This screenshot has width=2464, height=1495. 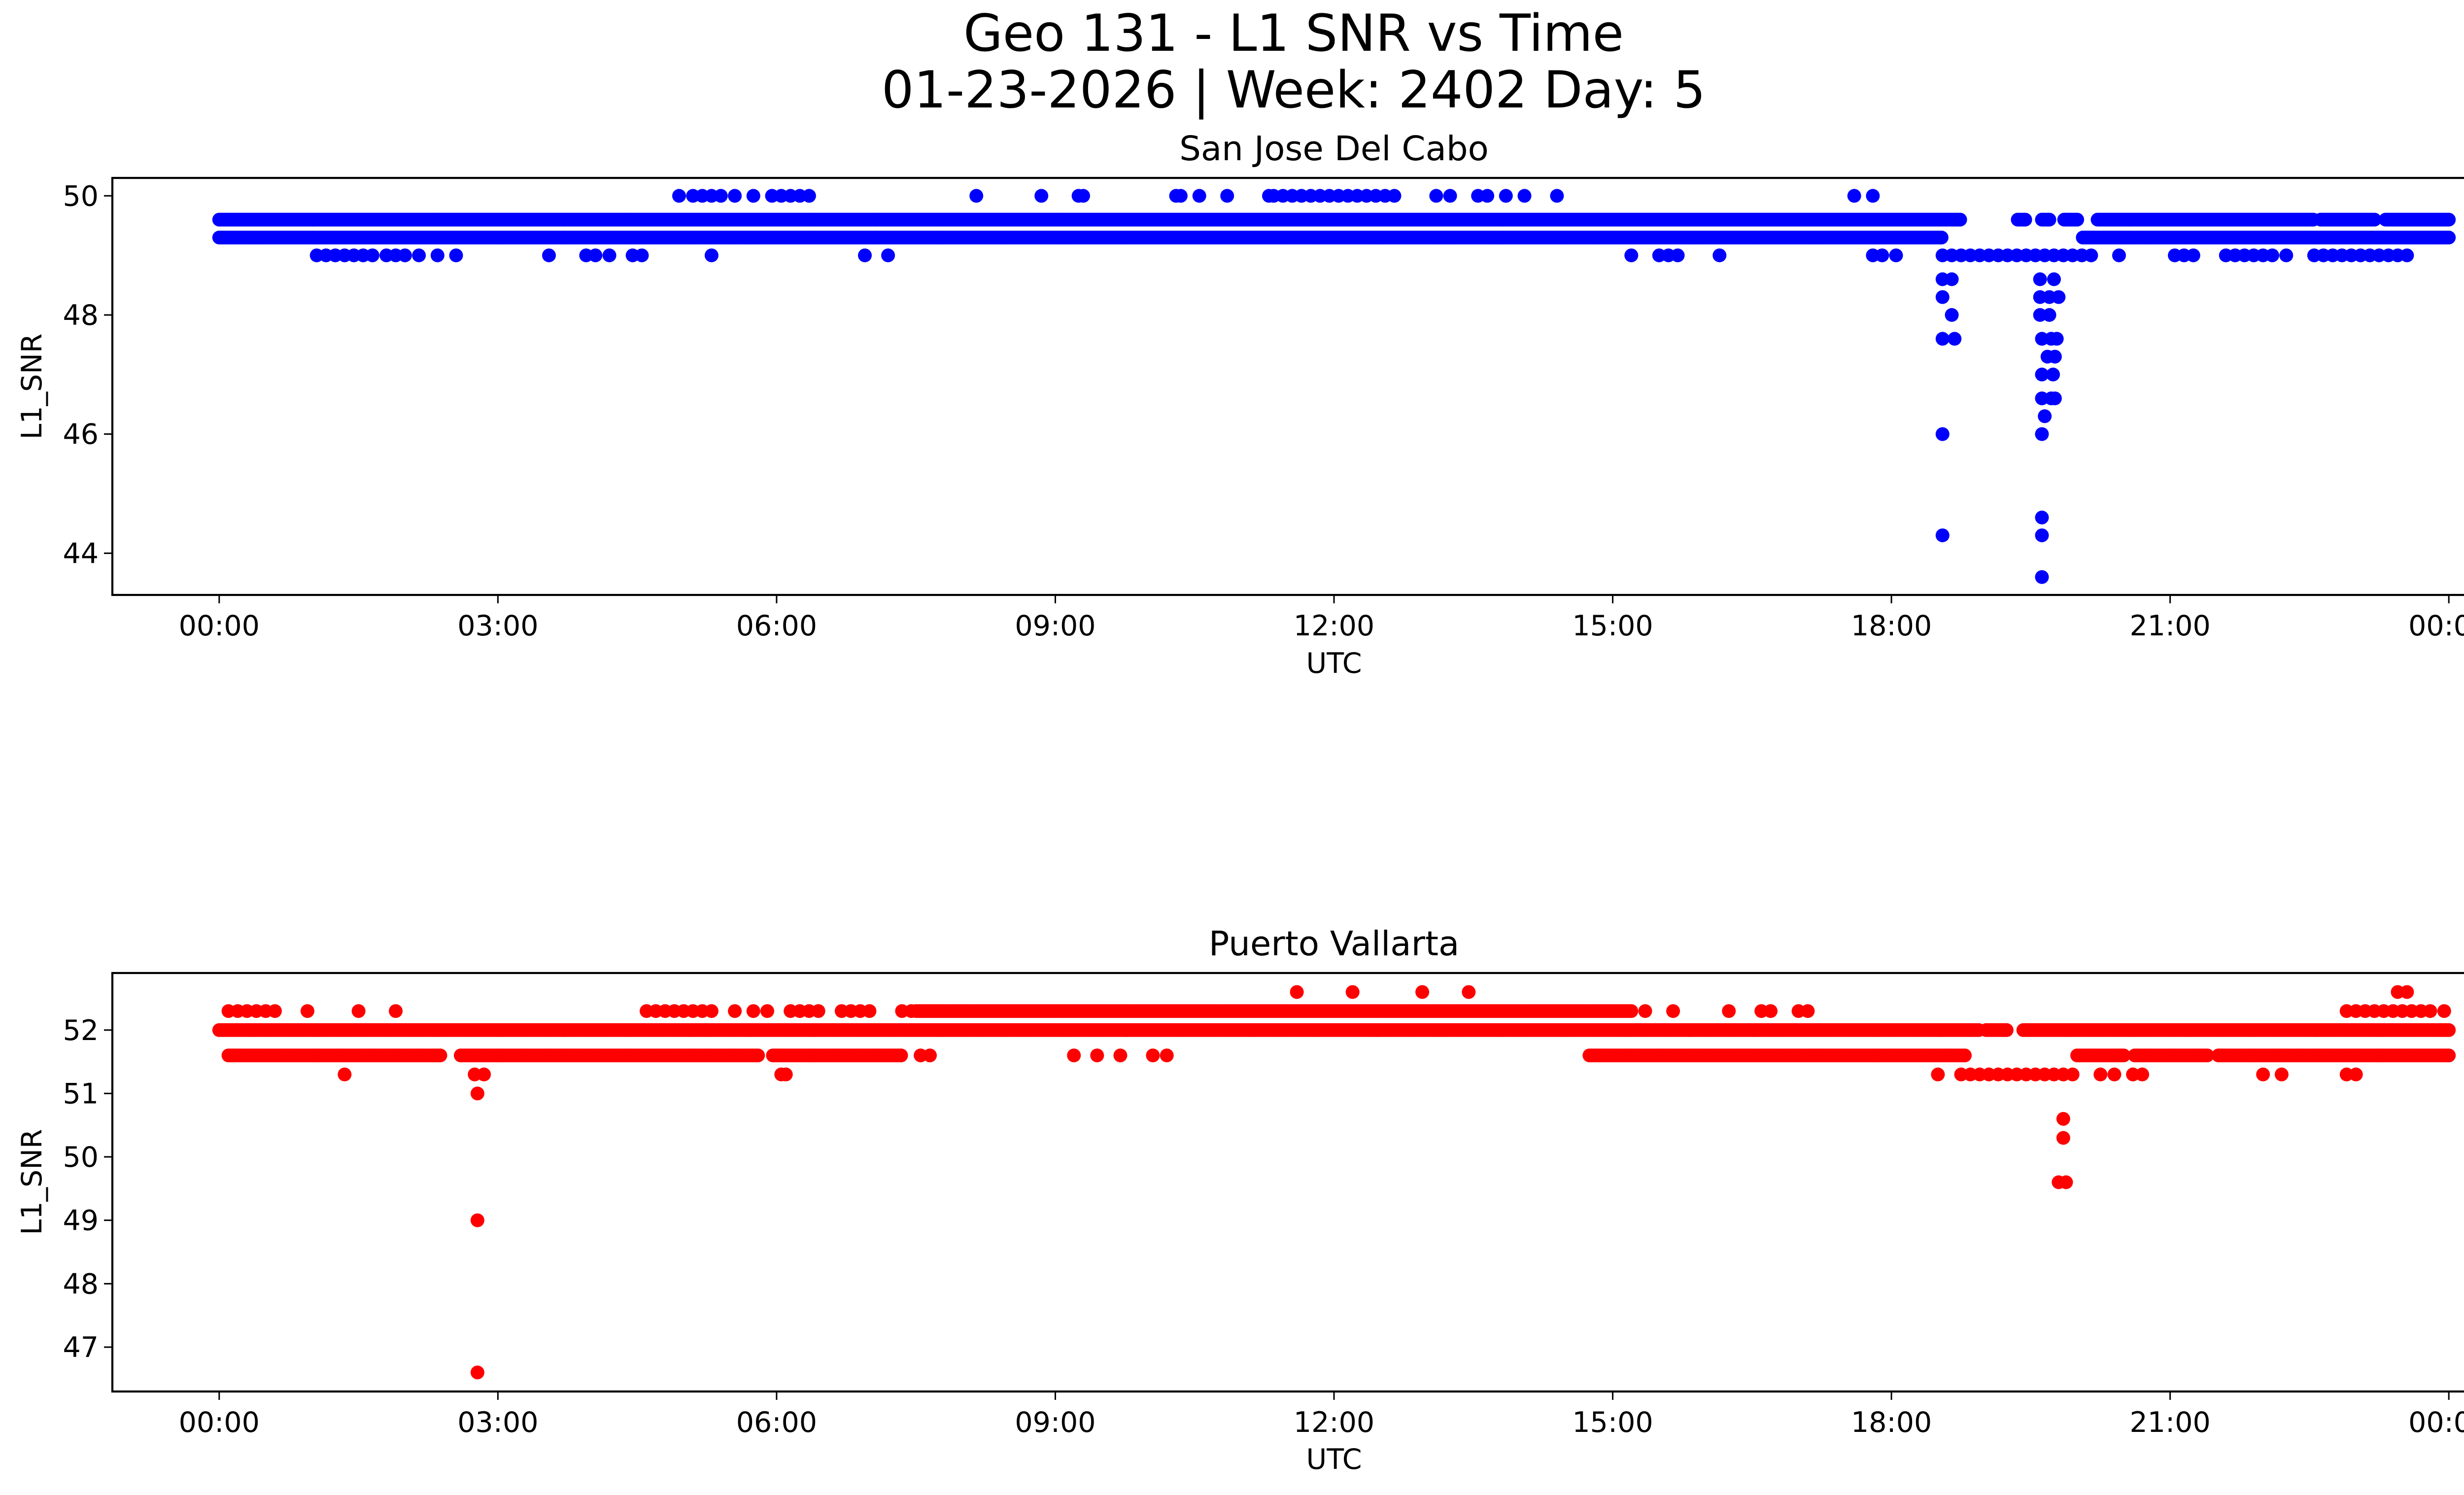 I want to click on y-tick-label: 48, so click(x=81, y=315).